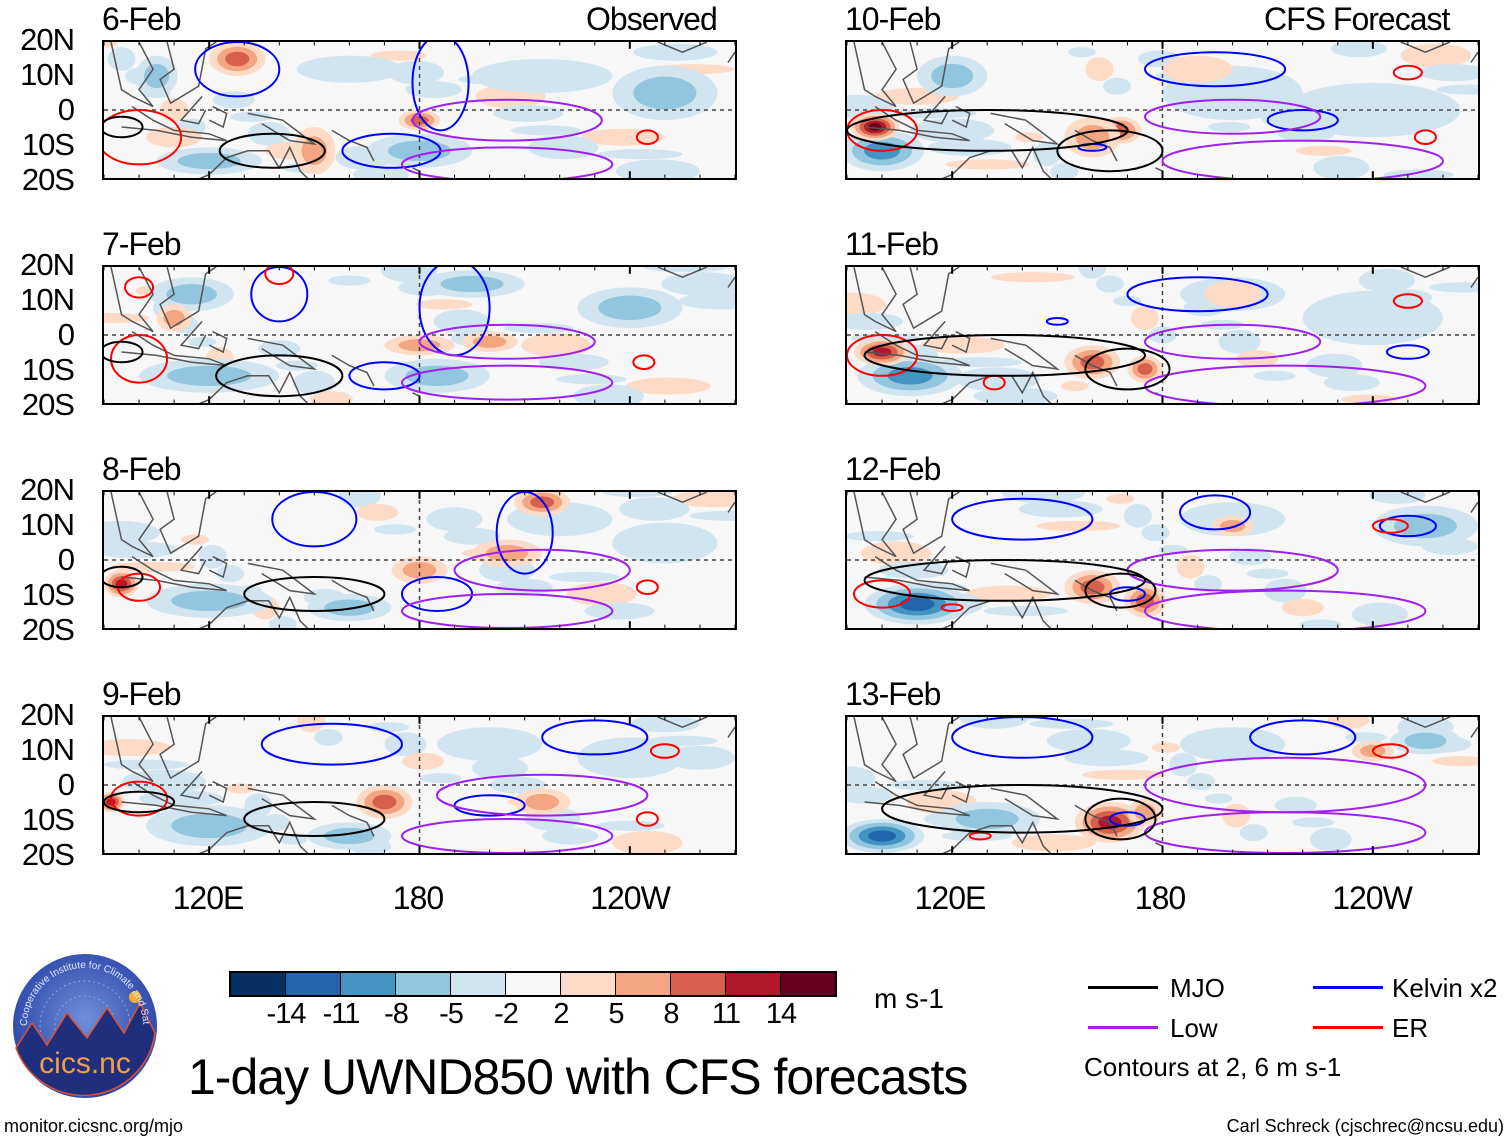 This screenshot has width=1510, height=1142. What do you see at coordinates (909, 998) in the screenshot?
I see `colorbar-unit: m s-1` at bounding box center [909, 998].